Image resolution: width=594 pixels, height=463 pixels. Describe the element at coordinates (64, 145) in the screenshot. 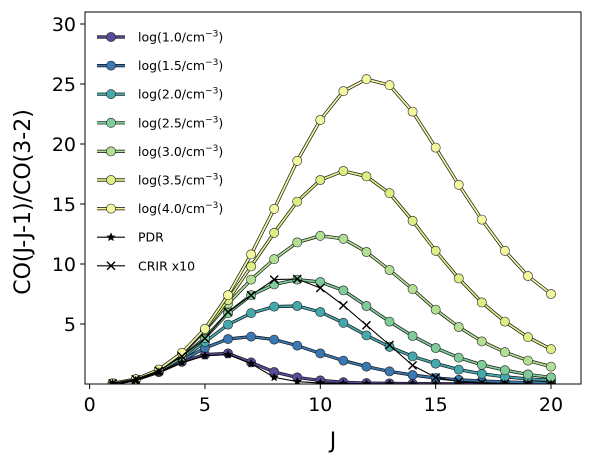

I see `y-tick-label: 20` at that location.